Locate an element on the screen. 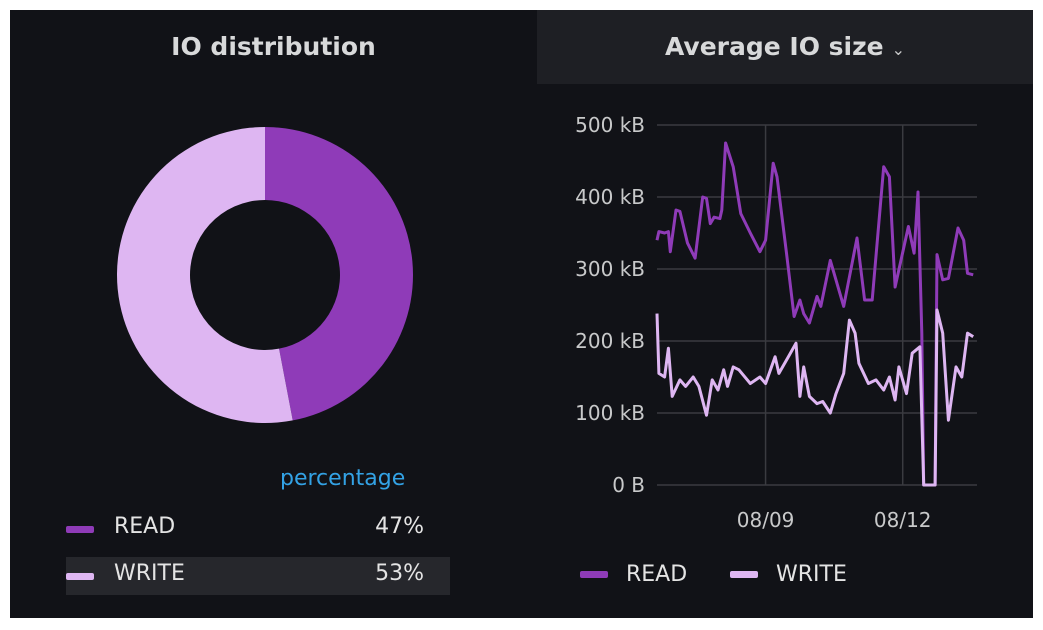 The height and width of the screenshot is (630, 1043). y-tick-label: 0 B is located at coordinates (628, 485).